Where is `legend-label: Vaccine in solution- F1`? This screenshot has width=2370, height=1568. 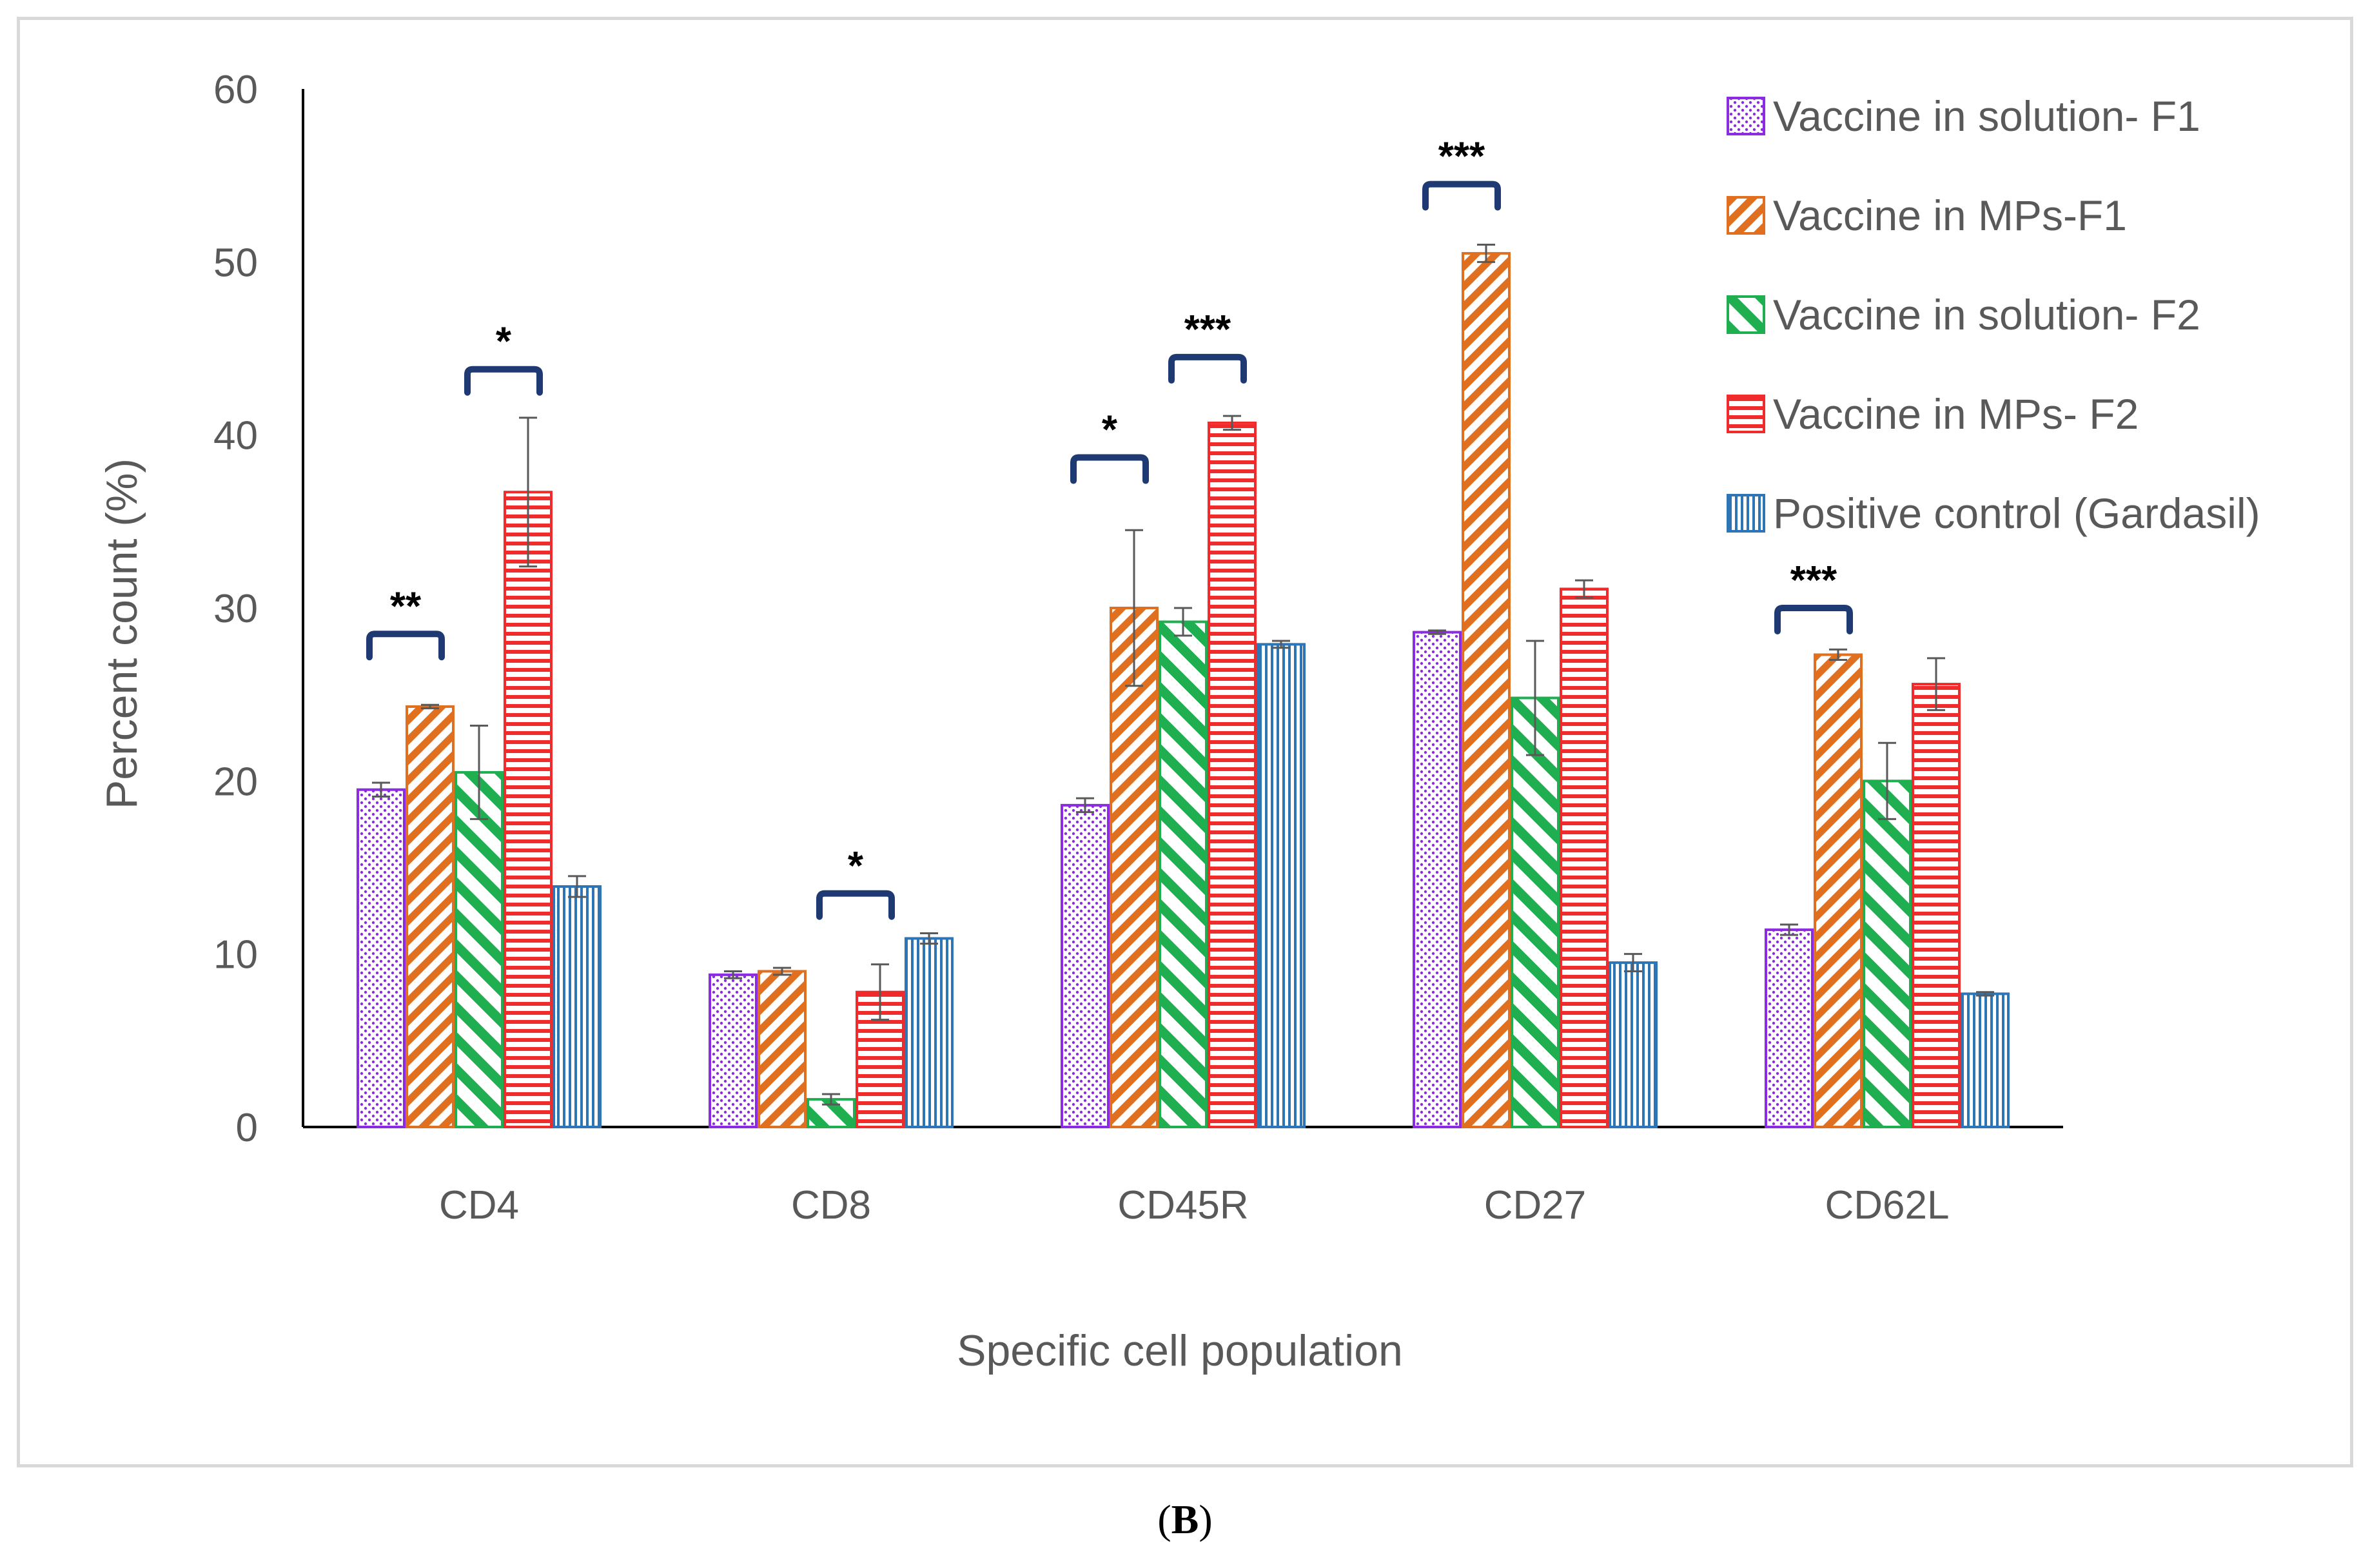
legend-label: Vaccine in solution- F1 is located at coordinates (1986, 116).